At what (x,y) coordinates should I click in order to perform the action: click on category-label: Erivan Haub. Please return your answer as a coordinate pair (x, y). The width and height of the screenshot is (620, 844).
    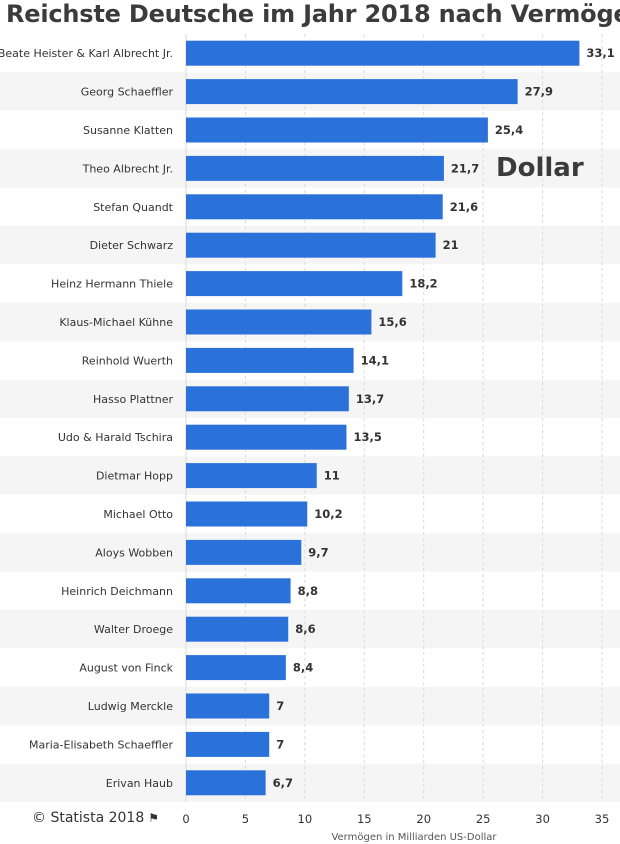
    Looking at the image, I should click on (139, 783).